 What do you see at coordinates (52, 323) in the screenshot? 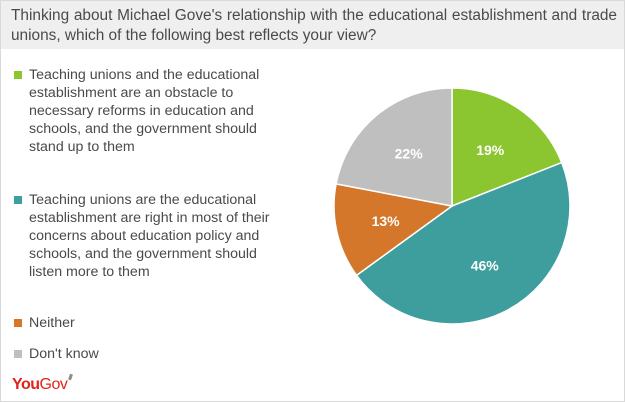
I see `legend-label: Neither` at bounding box center [52, 323].